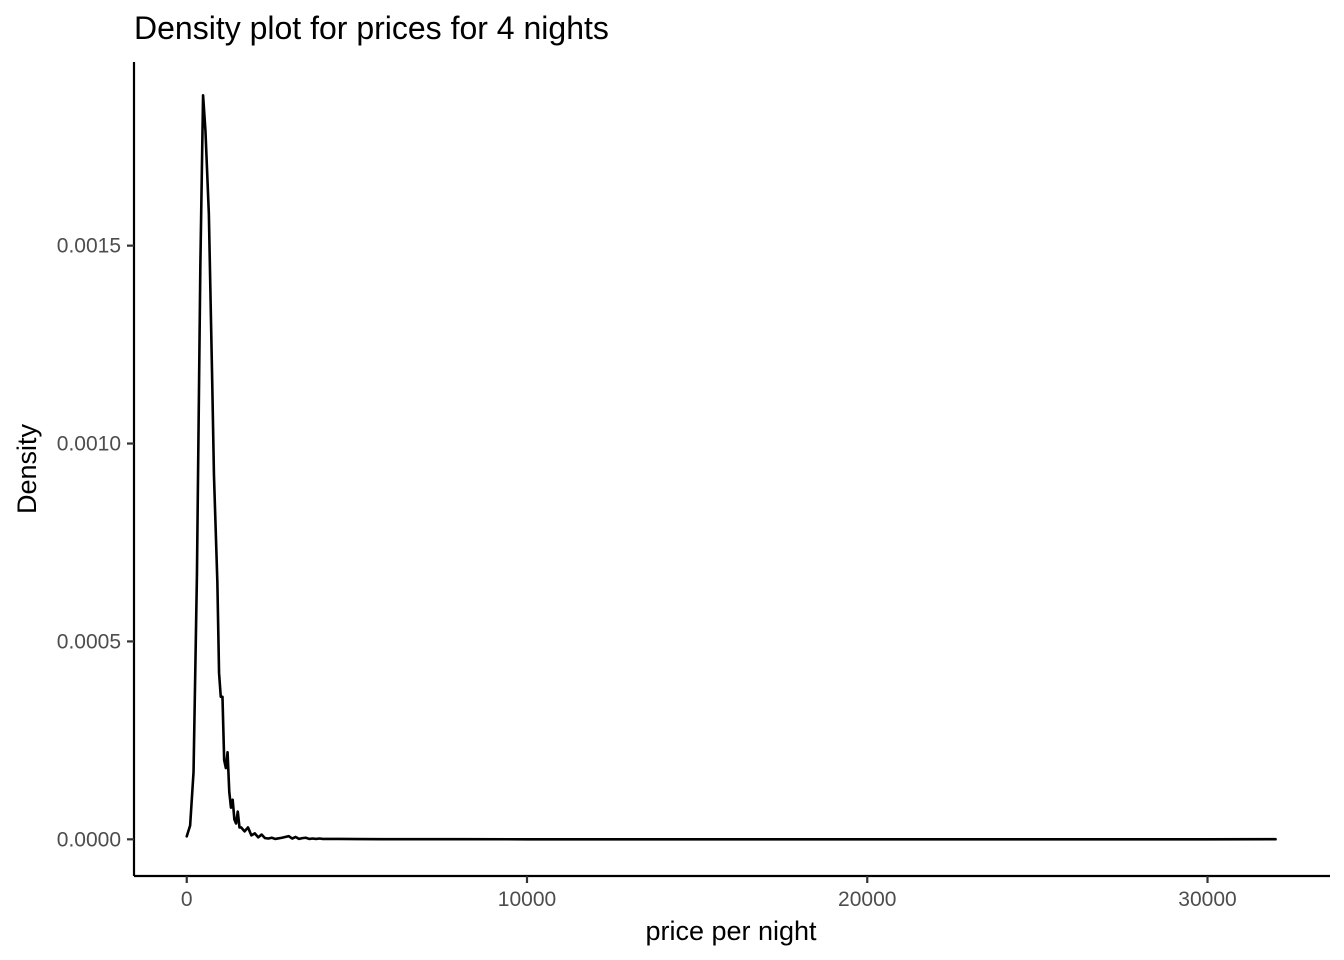 Image resolution: width=1344 pixels, height=960 pixels. I want to click on x-axis-ticks: 0 10000 20000 30000, so click(709, 893).